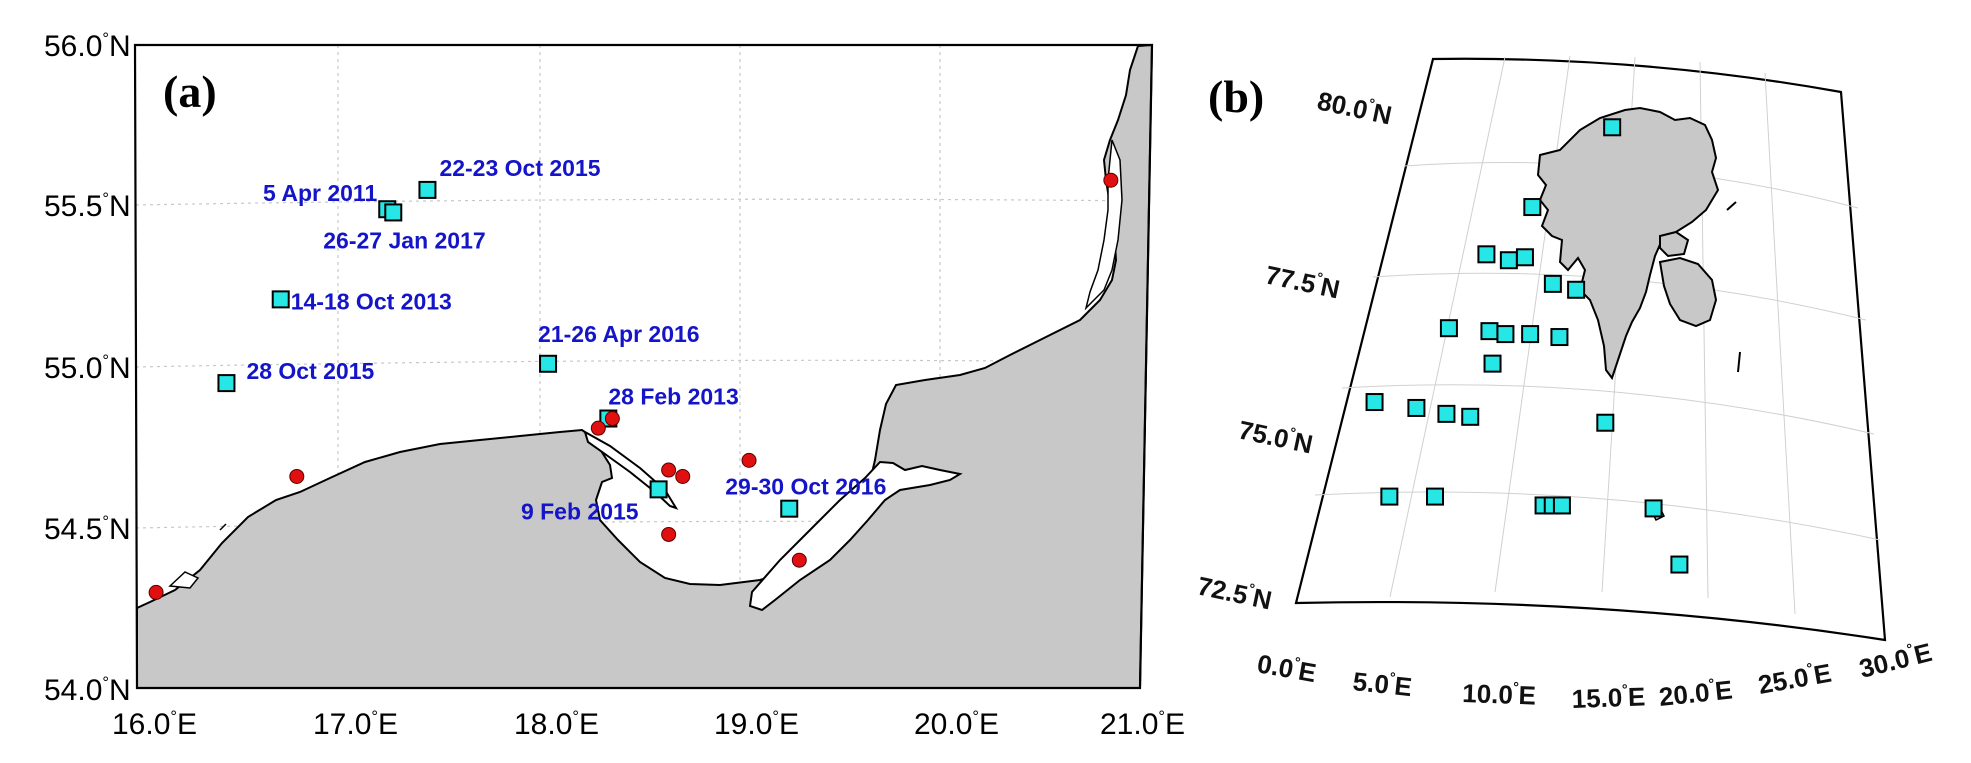  What do you see at coordinates (342, 724) in the screenshot?
I see `lon-tick: 17.0` at bounding box center [342, 724].